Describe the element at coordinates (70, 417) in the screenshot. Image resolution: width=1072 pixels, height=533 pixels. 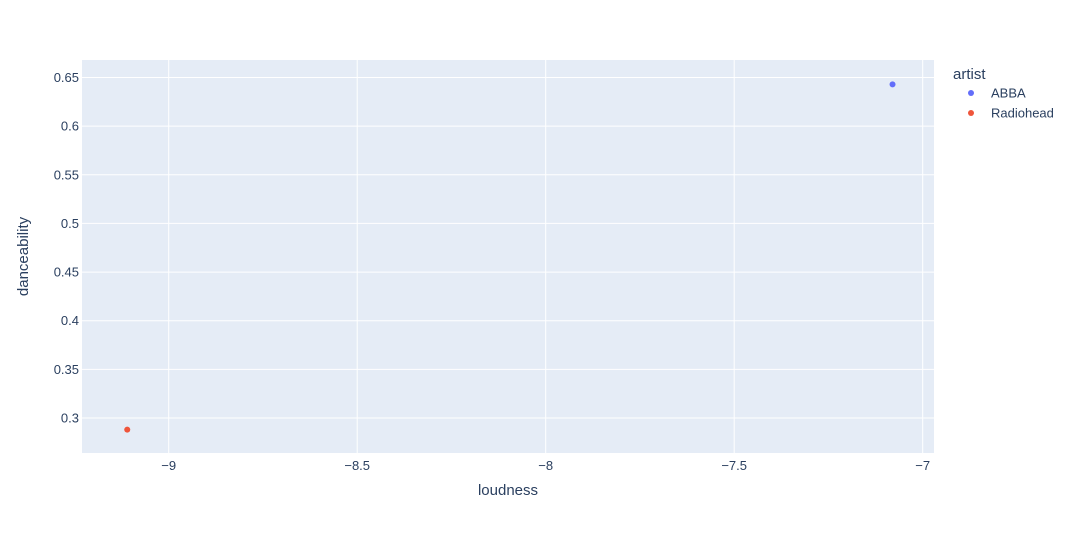
I see `y-tick-label: 0.3` at that location.